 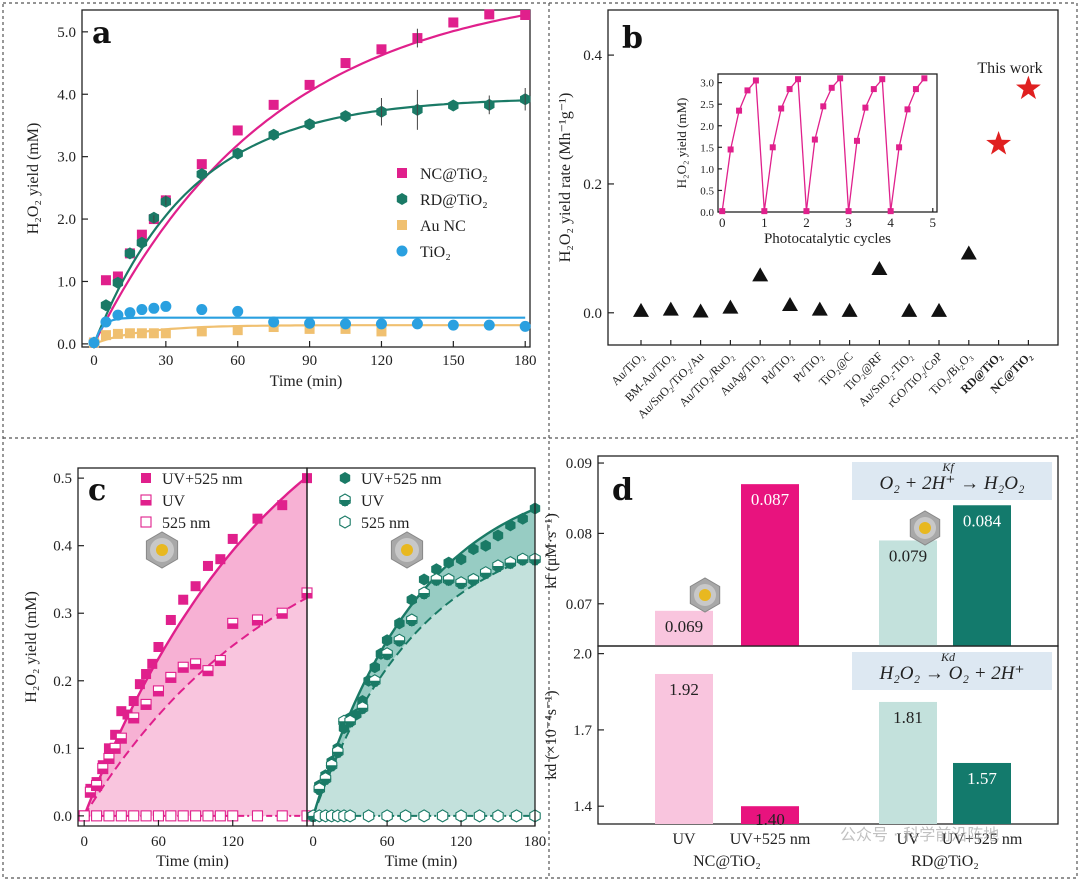 What do you see at coordinates (707, 148) in the screenshot?
I see `inset-ytick-label: 1.5` at bounding box center [707, 148].